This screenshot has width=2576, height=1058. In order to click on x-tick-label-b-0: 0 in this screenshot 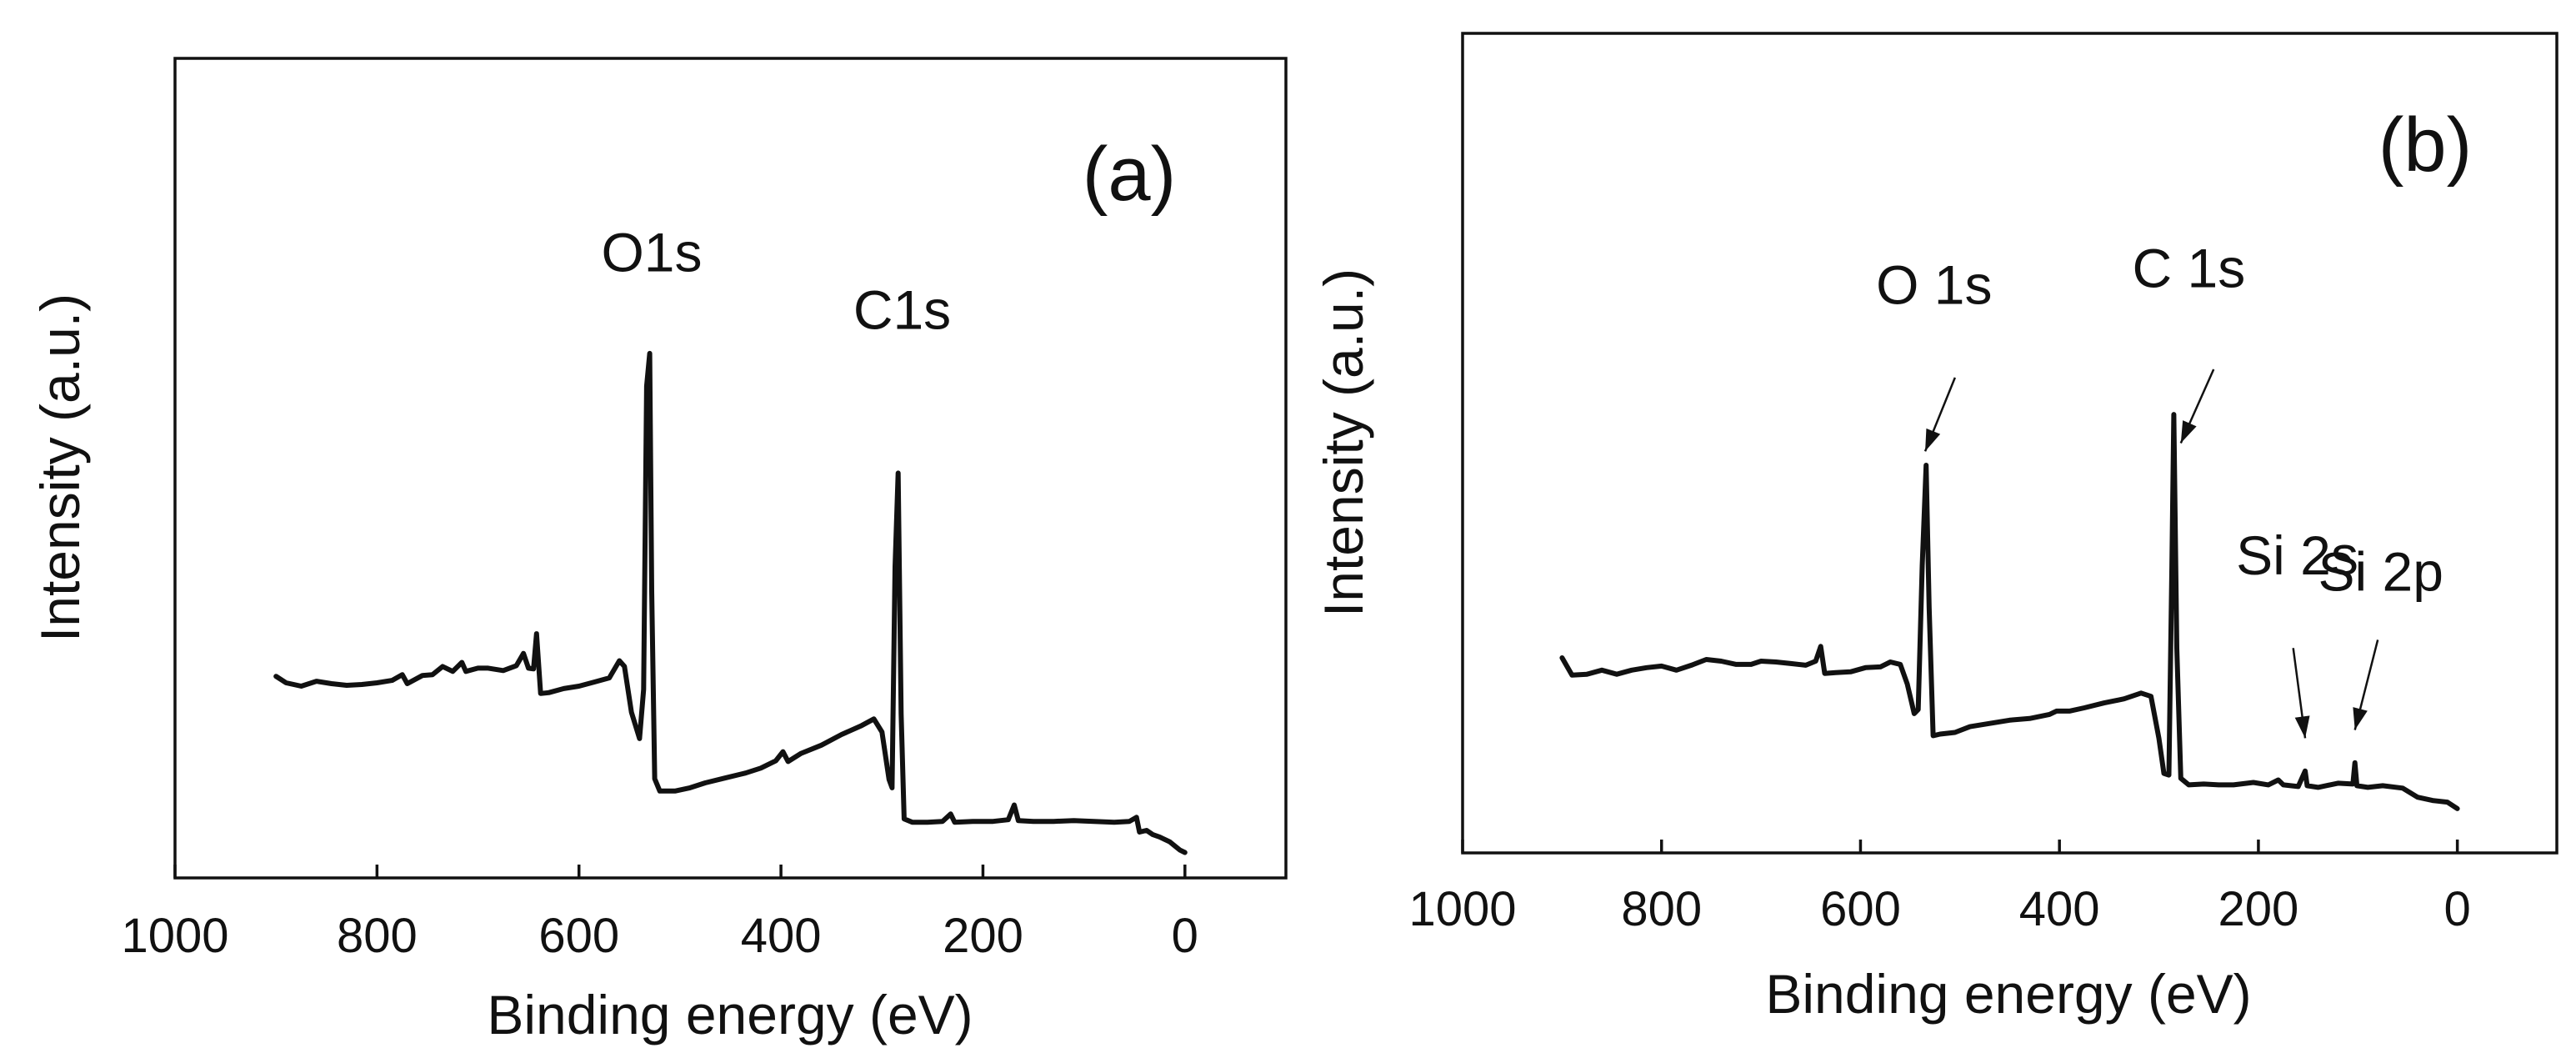, I will do `click(2457, 909)`.